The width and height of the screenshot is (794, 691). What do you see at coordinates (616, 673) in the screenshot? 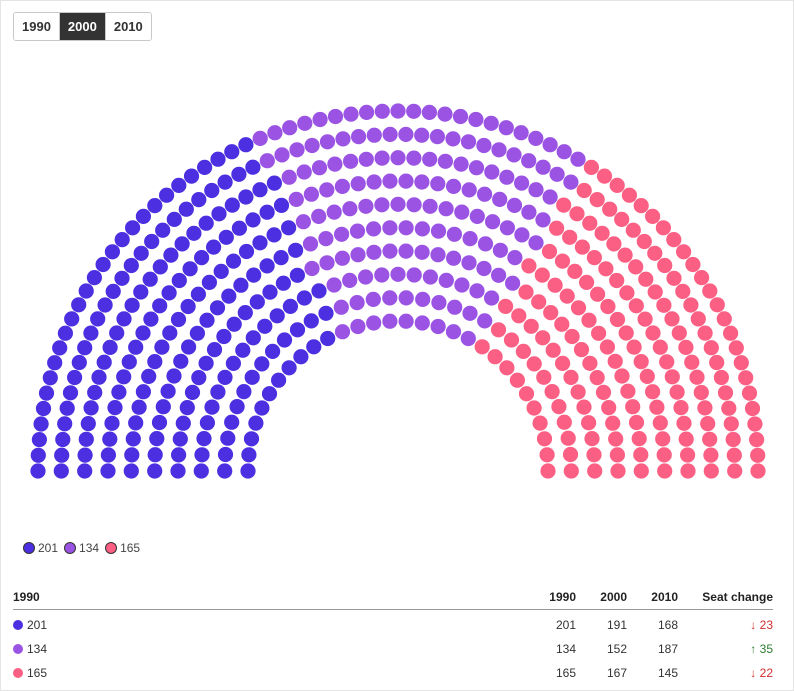
I see `value-2000: 167` at bounding box center [616, 673].